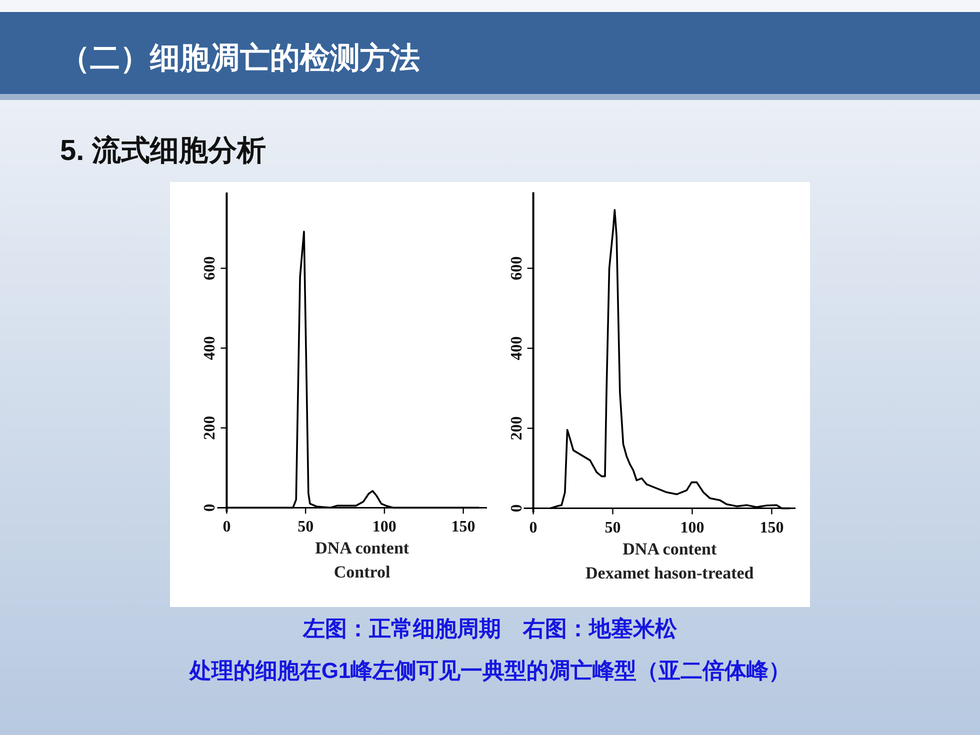 This screenshot has width=980, height=735. Describe the element at coordinates (240, 58) in the screenshot. I see `text: （二）细胞凋亡的检测方法` at that location.